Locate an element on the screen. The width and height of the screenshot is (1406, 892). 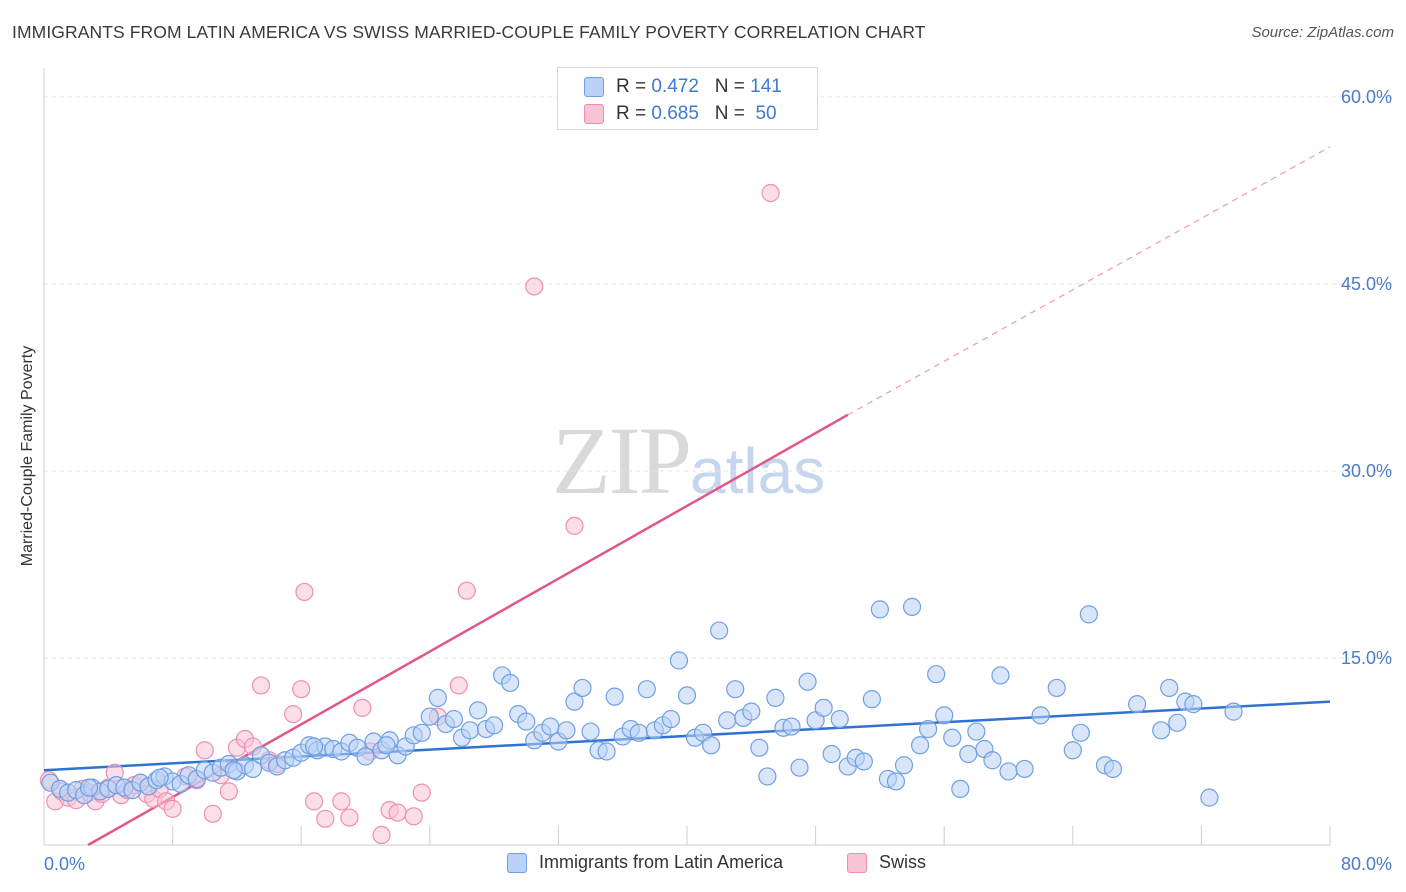
series-swatch-blue is located at coordinates (517, 862).